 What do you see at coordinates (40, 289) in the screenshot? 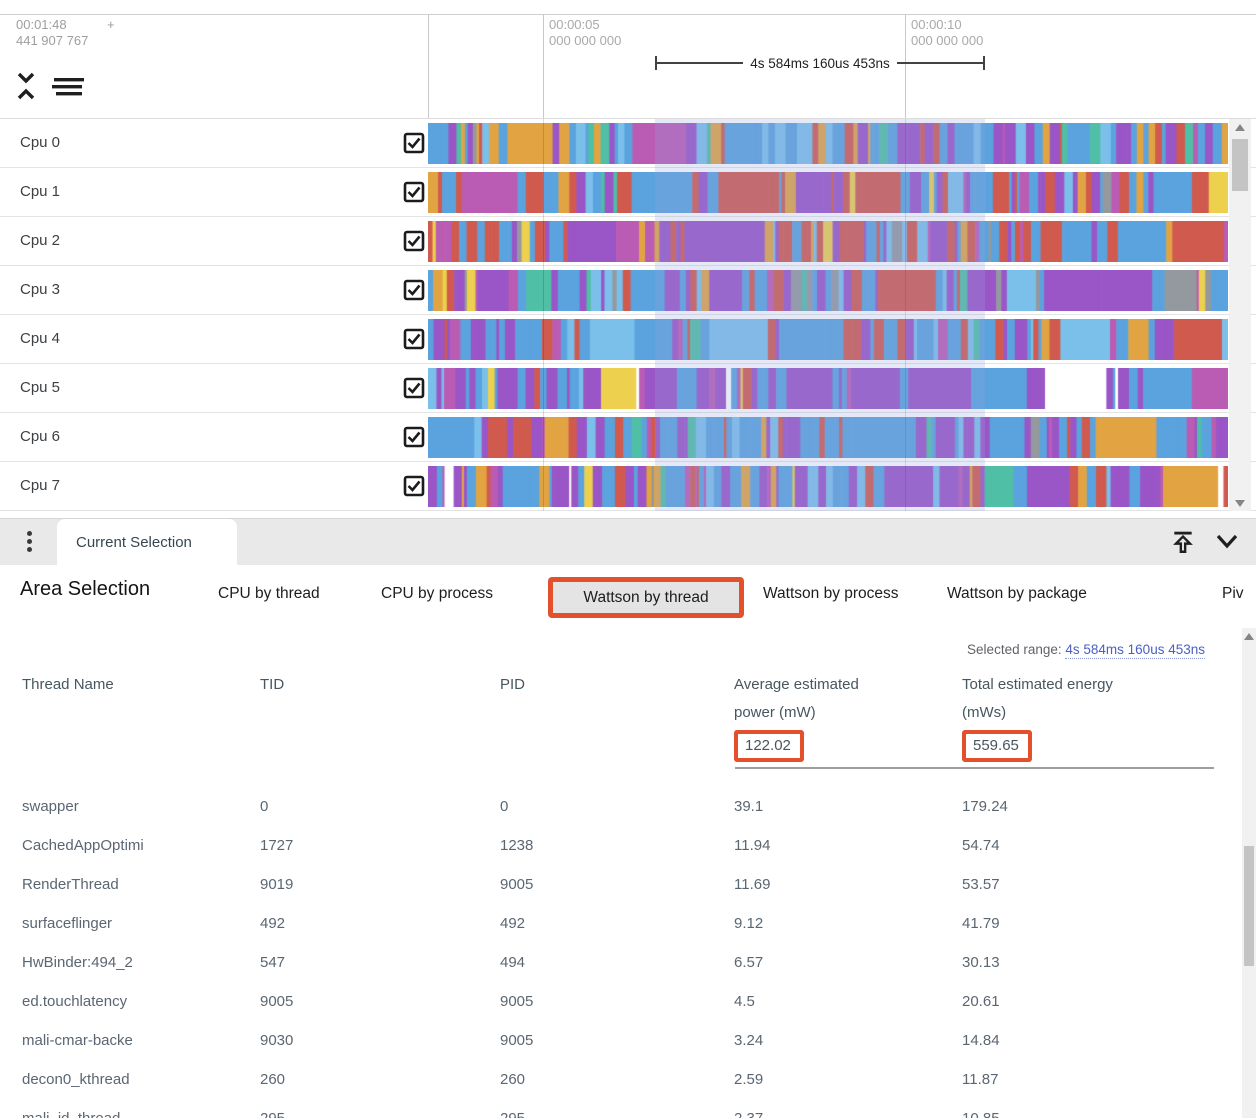
I see `cpu-track-label: Cpu 3` at bounding box center [40, 289].